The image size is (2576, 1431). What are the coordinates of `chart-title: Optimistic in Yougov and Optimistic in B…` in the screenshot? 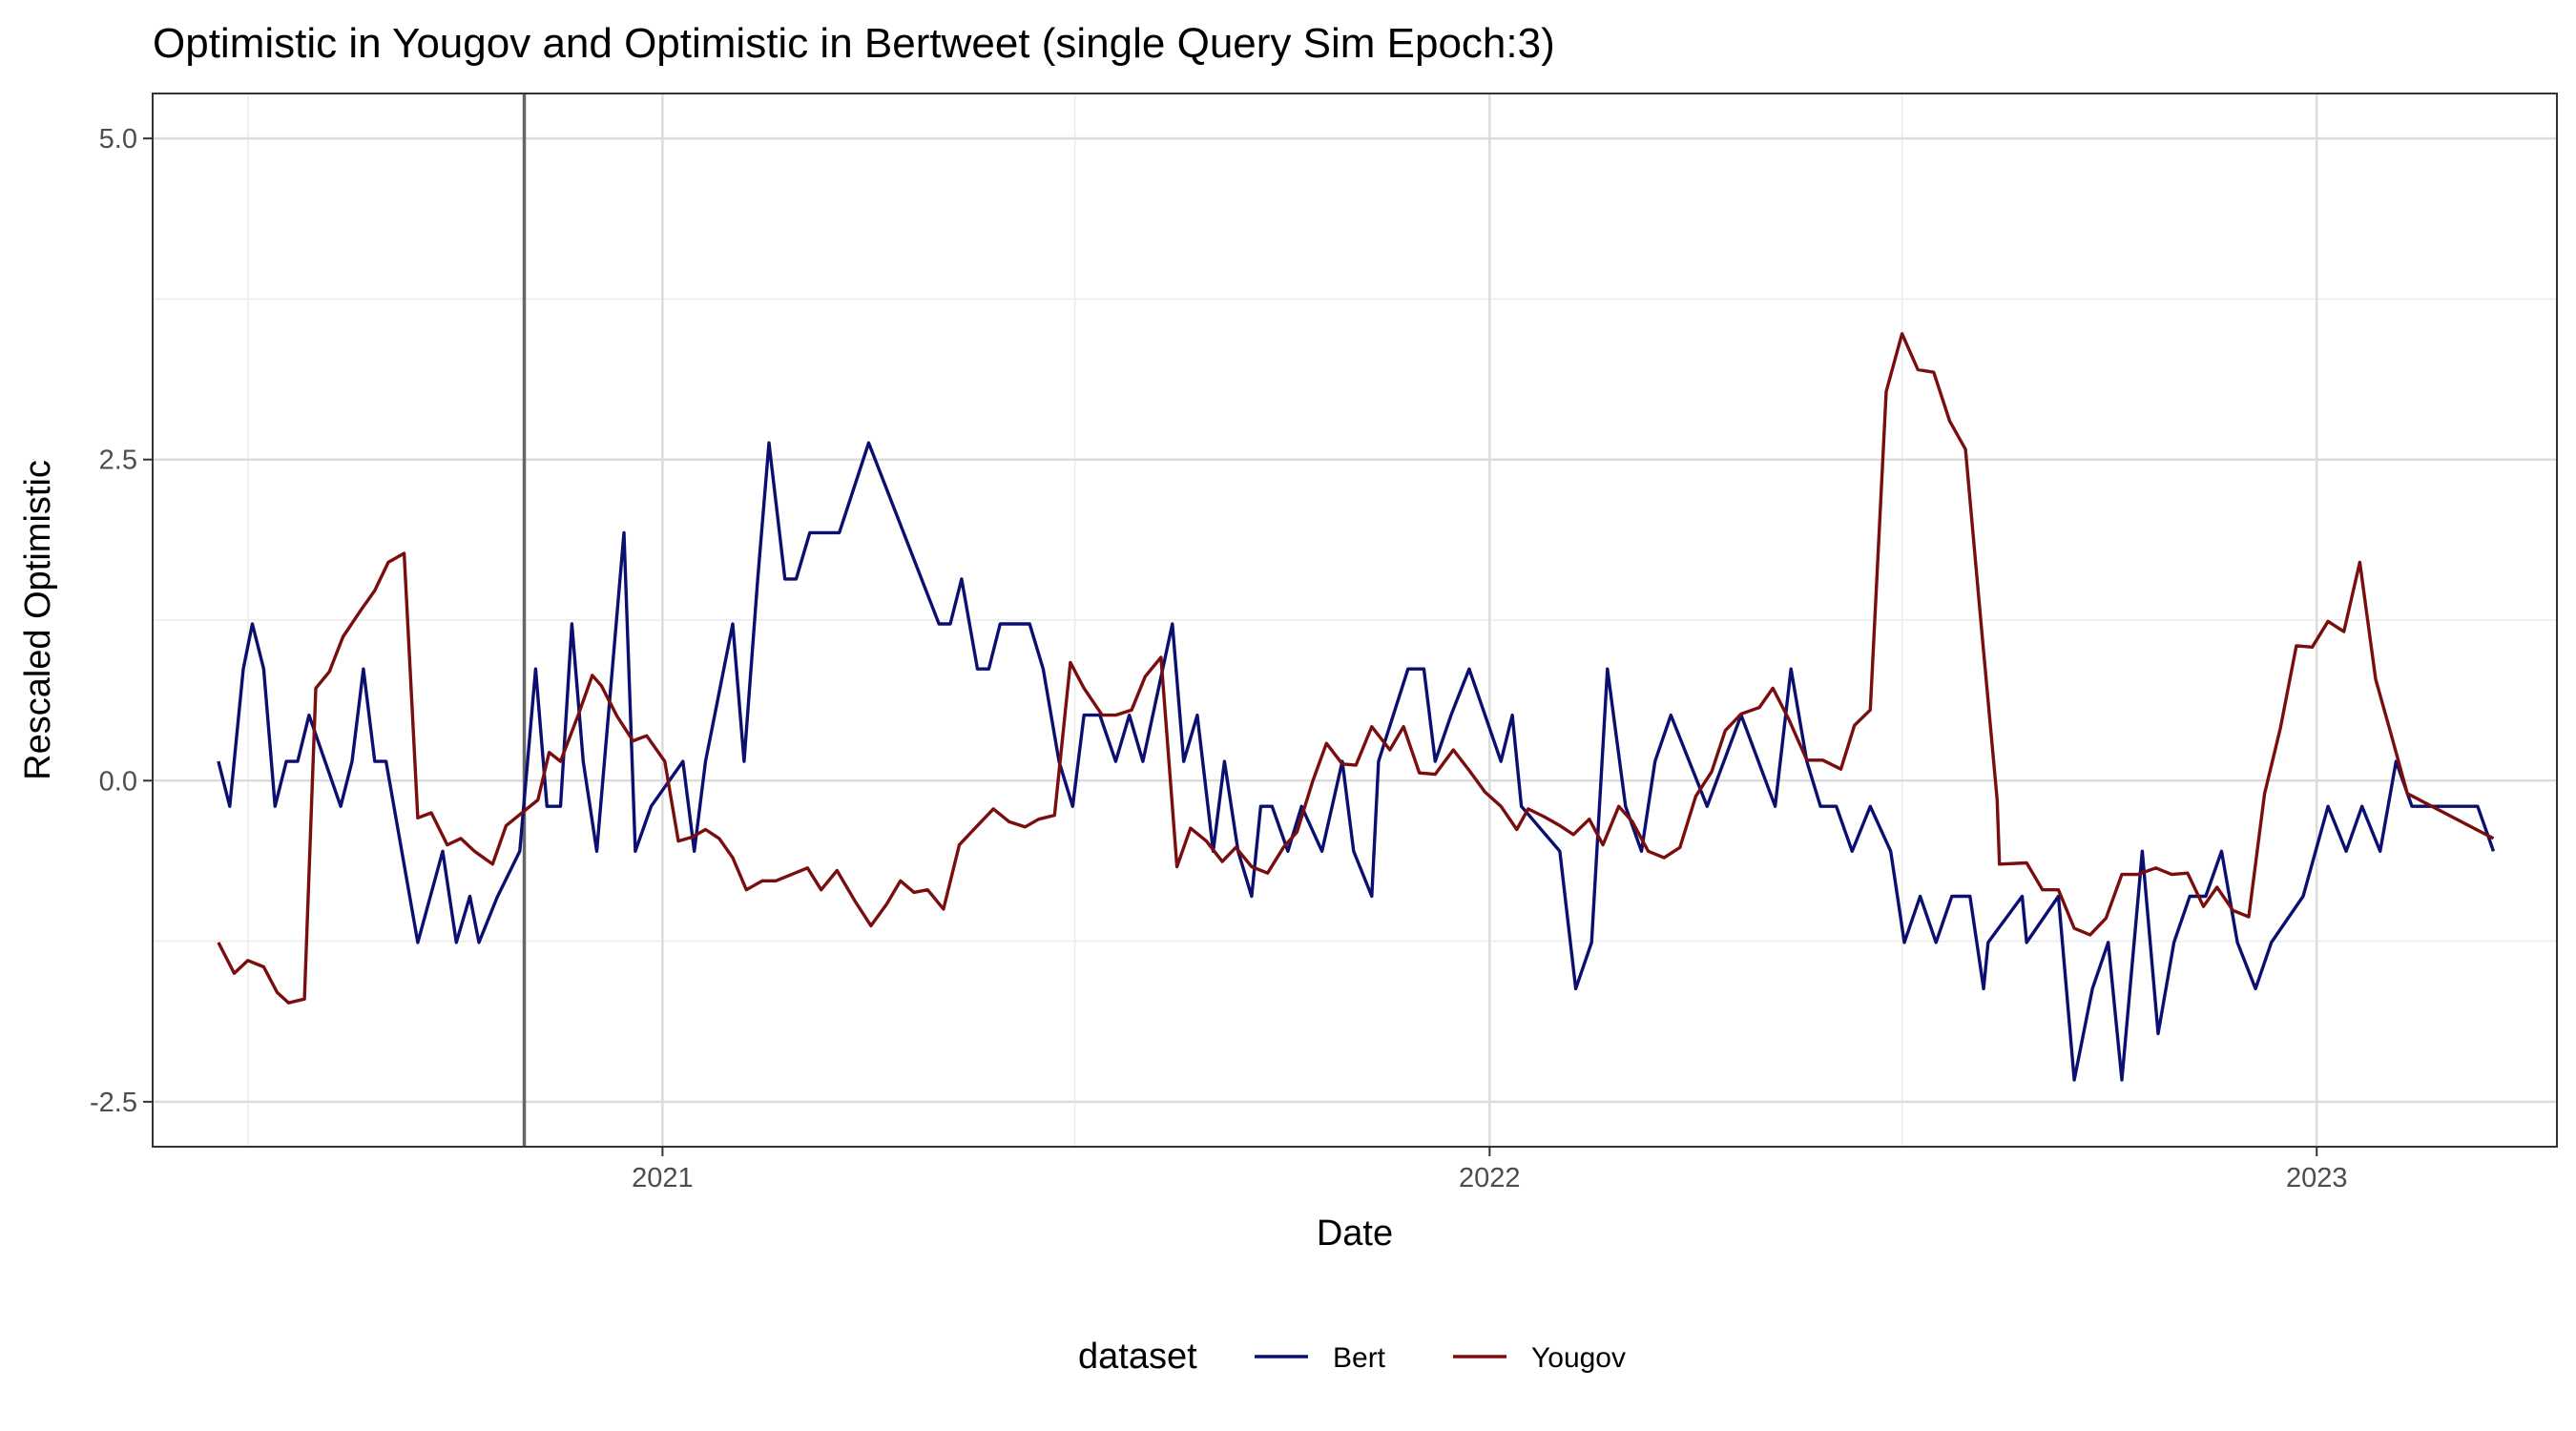 It's located at (854, 43).